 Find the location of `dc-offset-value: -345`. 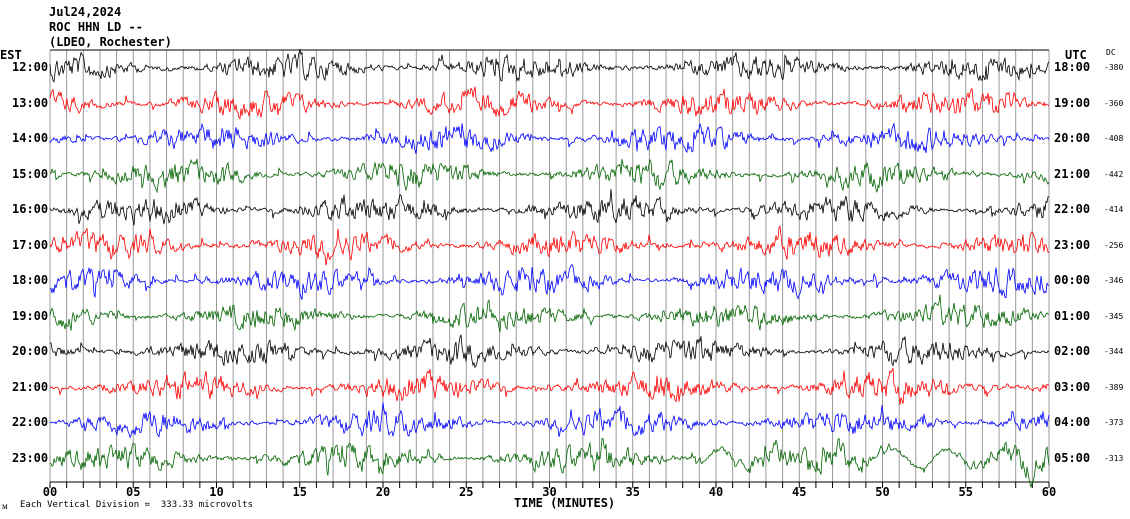

dc-offset-value: -345 is located at coordinates (1114, 316).